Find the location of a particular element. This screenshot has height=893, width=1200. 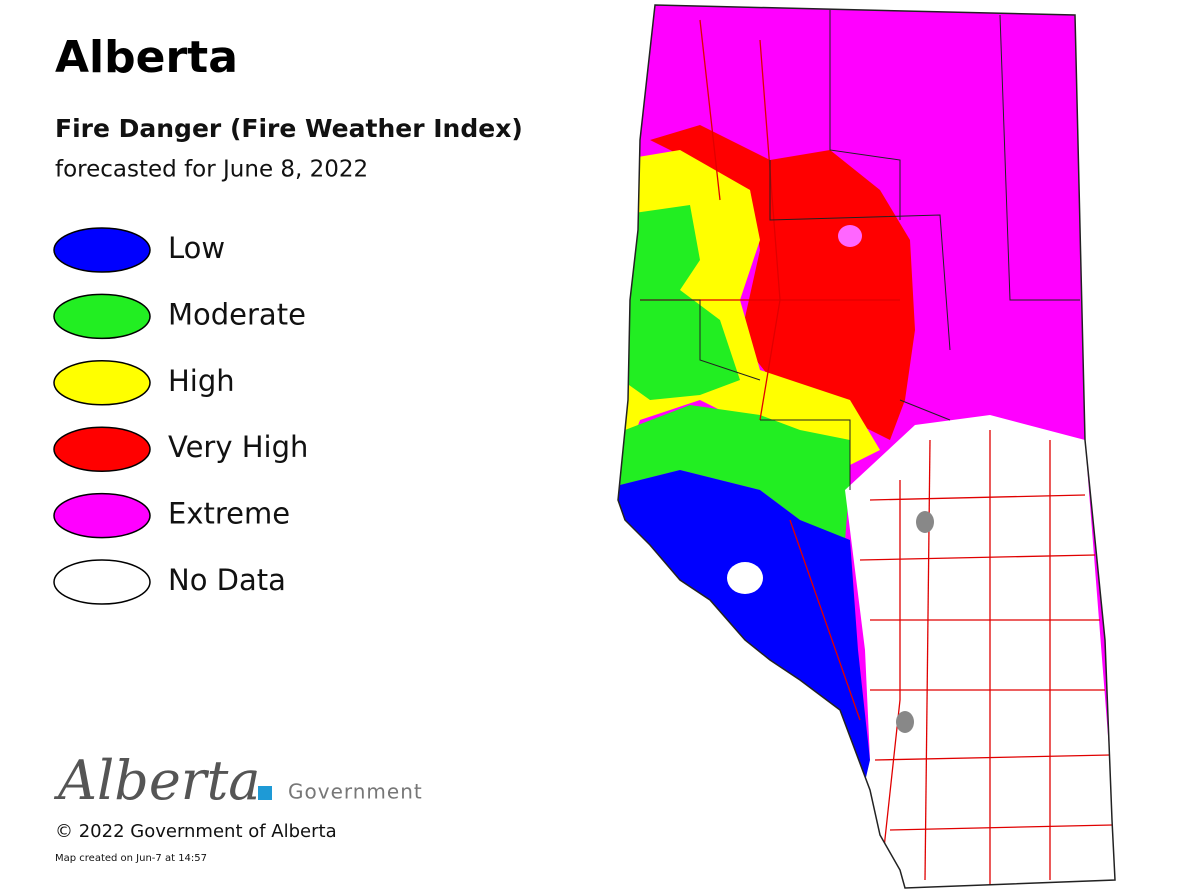

logo: Alberta is located at coordinates (157, 780).